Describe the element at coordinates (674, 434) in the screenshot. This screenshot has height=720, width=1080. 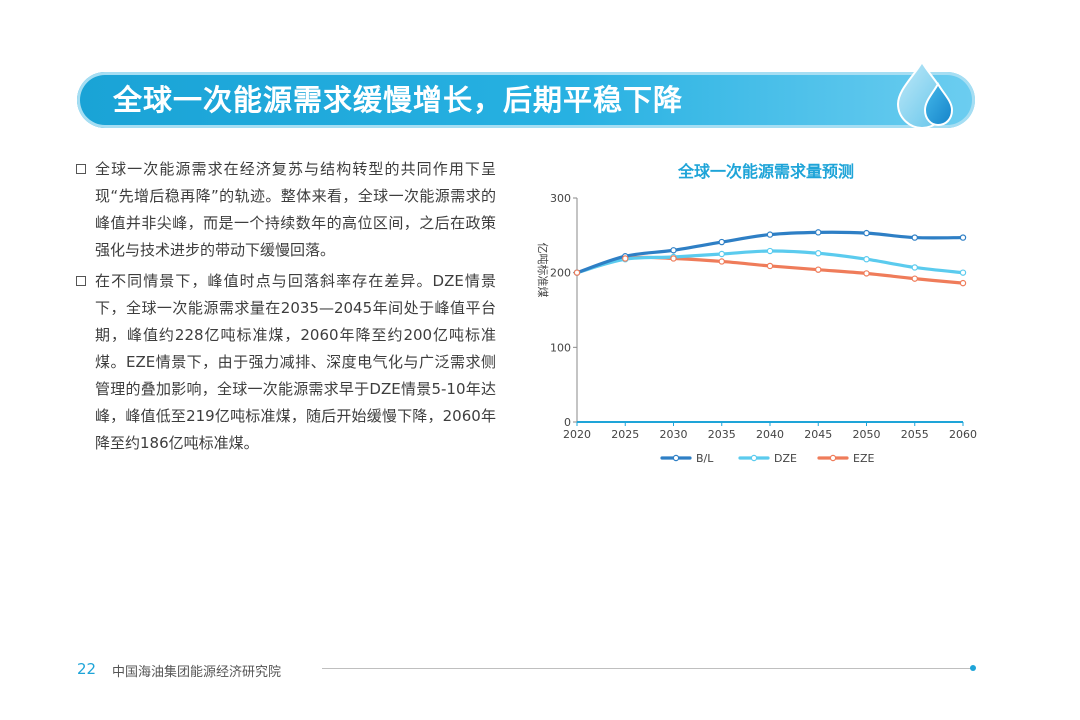
I see `x-tick-label: 2030` at that location.